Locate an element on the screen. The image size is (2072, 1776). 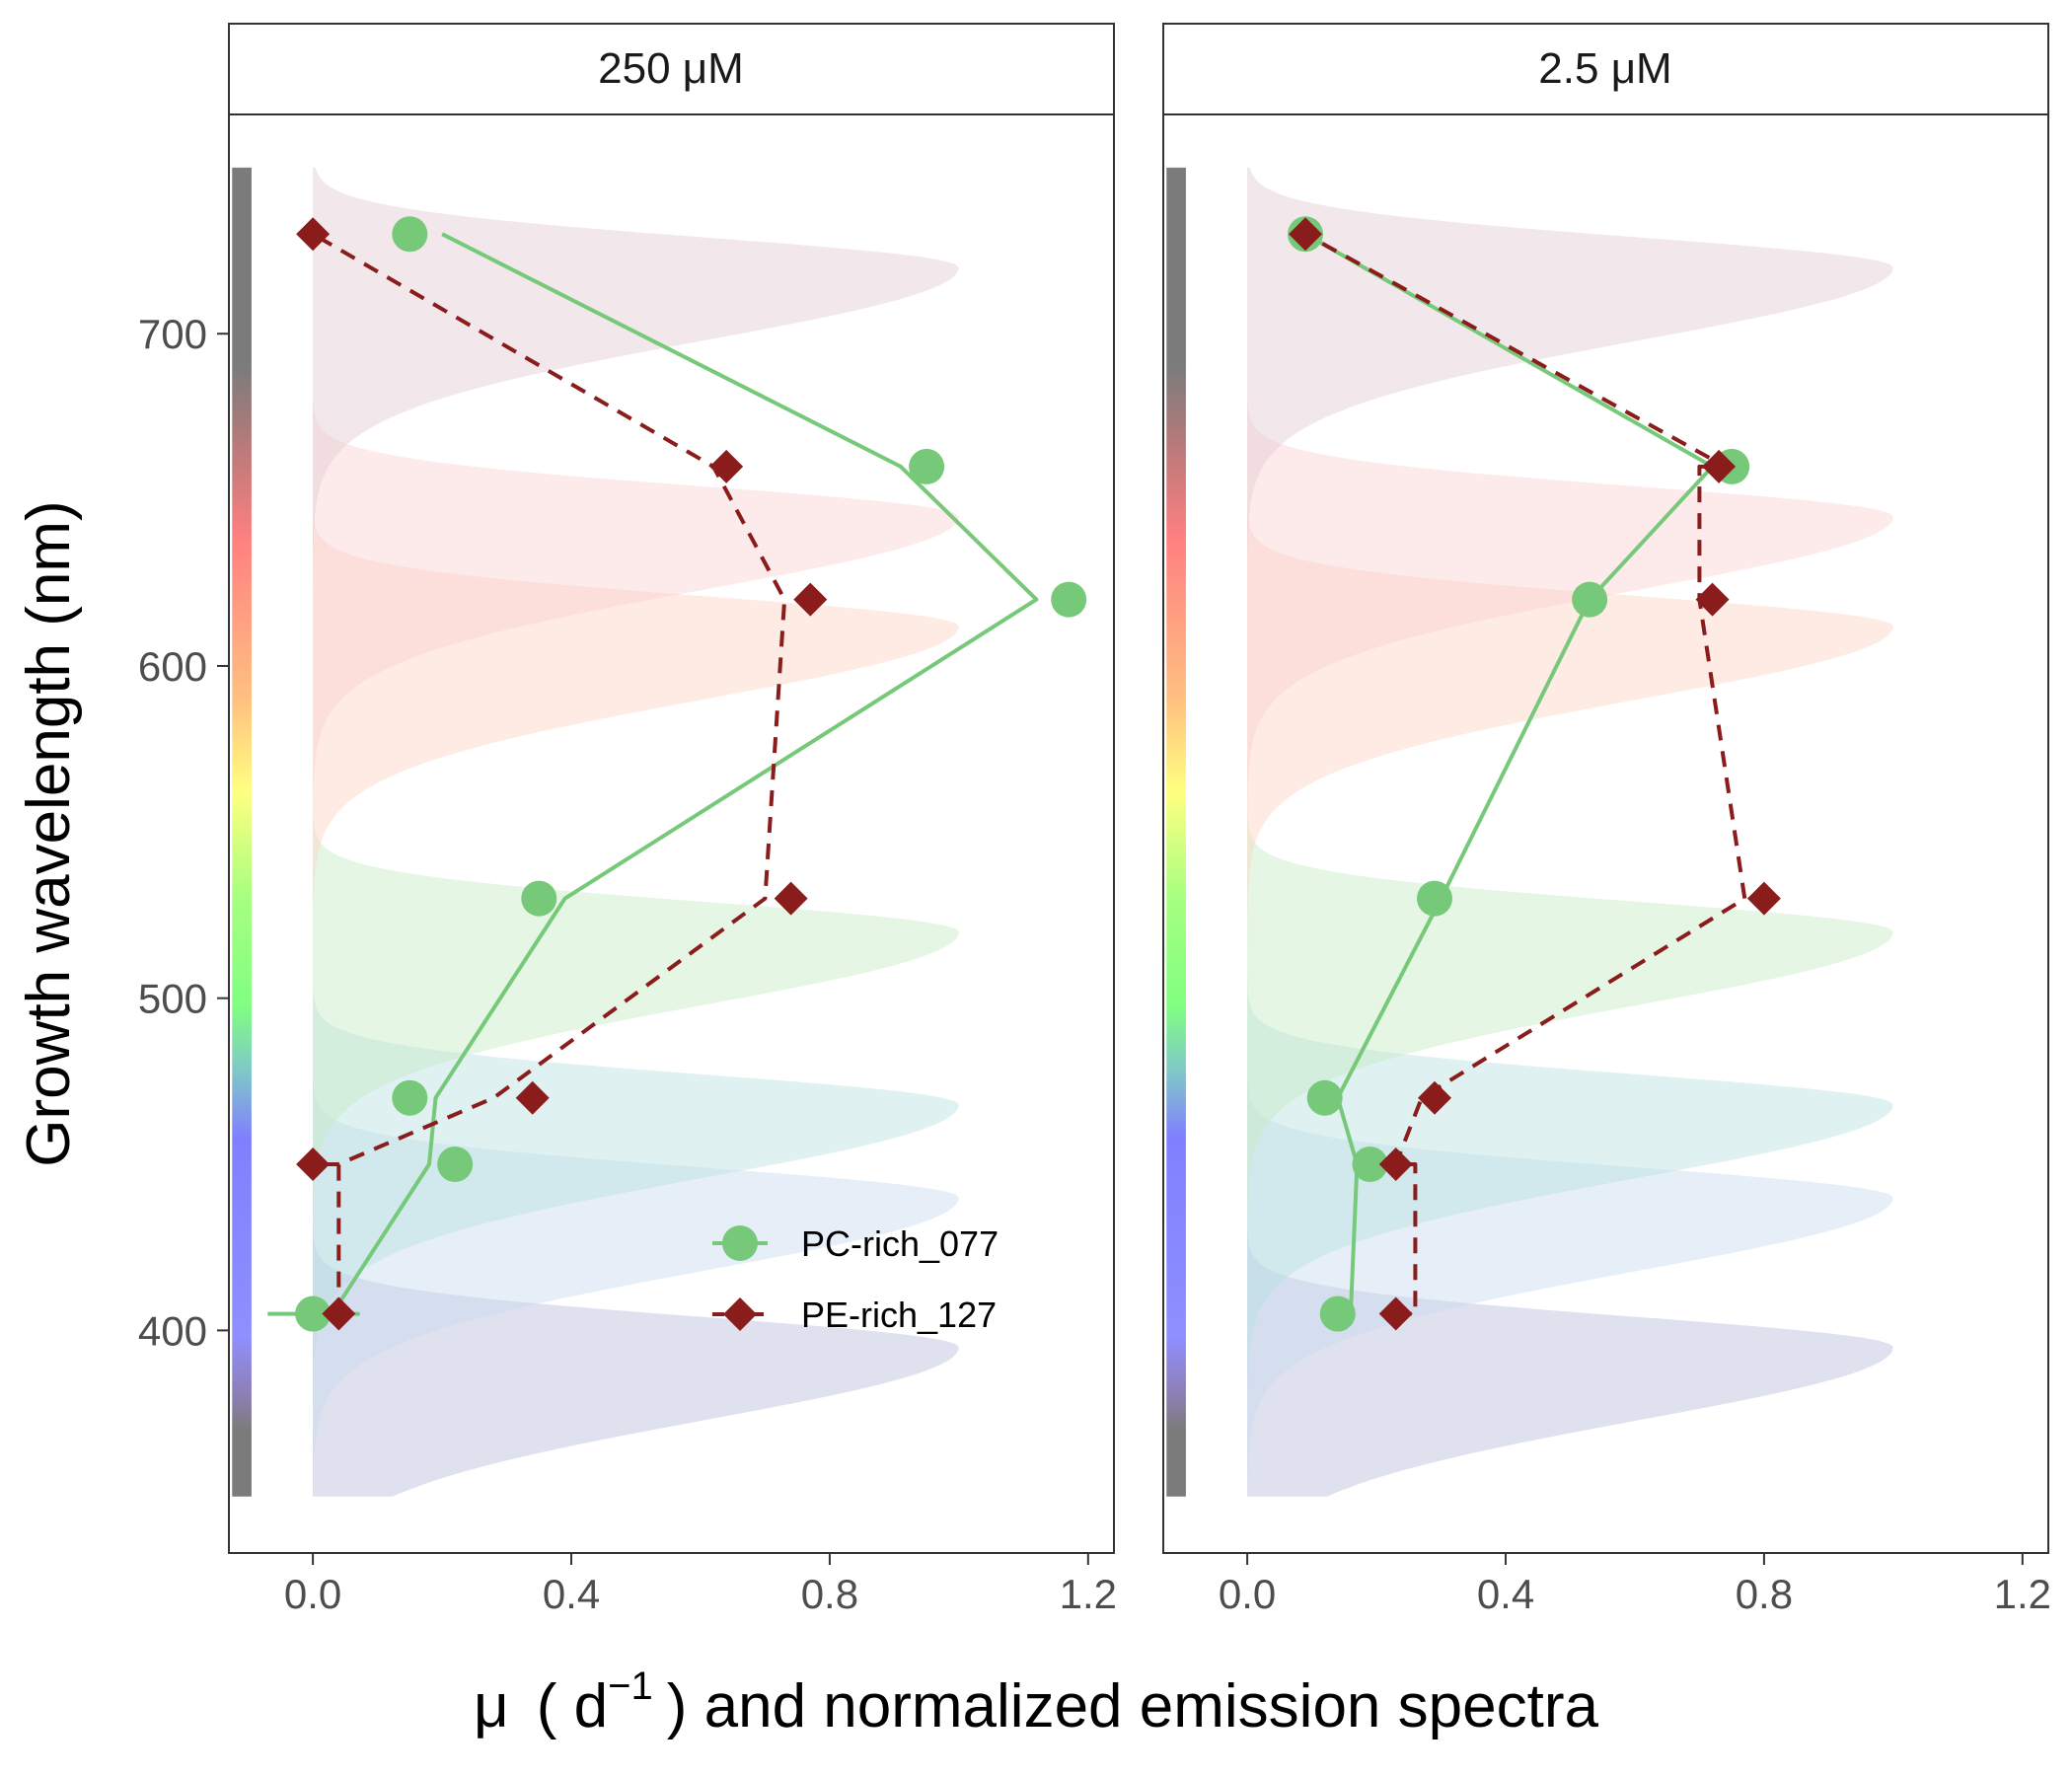
y-tick-label: 700 is located at coordinates (173, 334).